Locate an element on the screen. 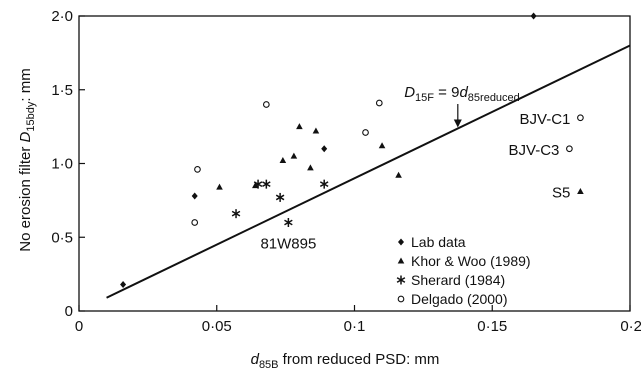  x-tick-label: 0·05 is located at coordinates (217, 326).